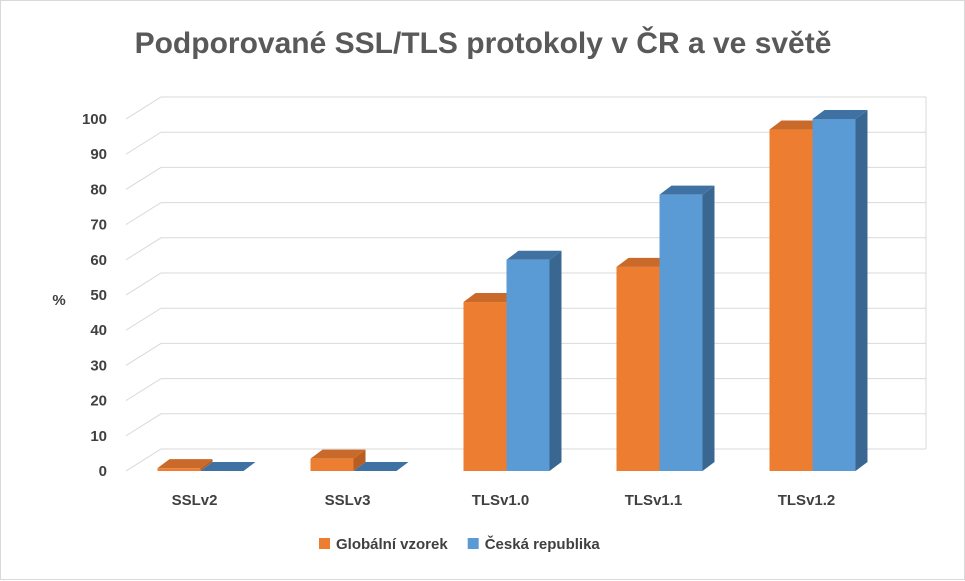 This screenshot has width=965, height=581. I want to click on y-tick-label: 40, so click(98, 330).